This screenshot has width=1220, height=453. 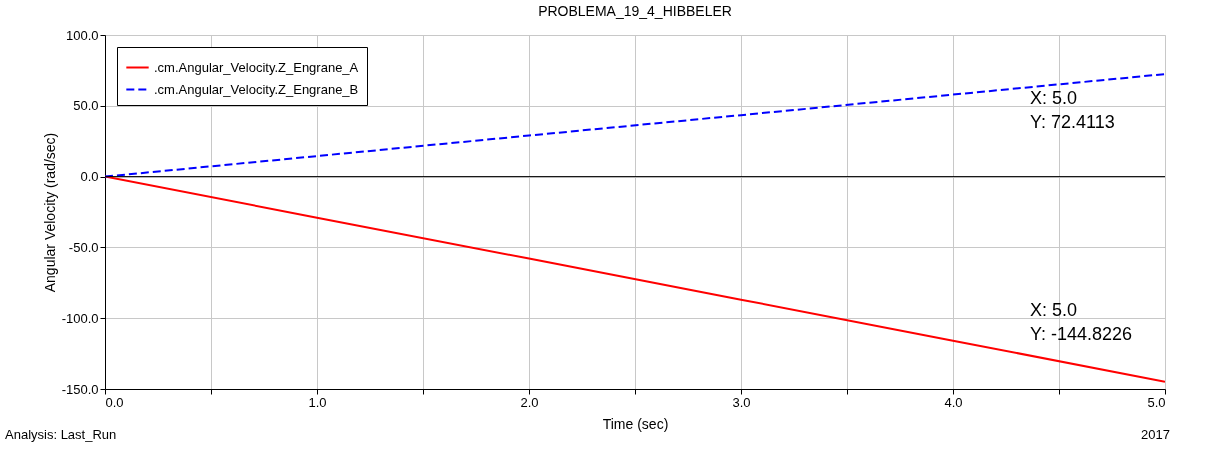 What do you see at coordinates (635, 11) in the screenshot?
I see `chart-title: PROBLEMA_19_4_HIBBELER` at bounding box center [635, 11].